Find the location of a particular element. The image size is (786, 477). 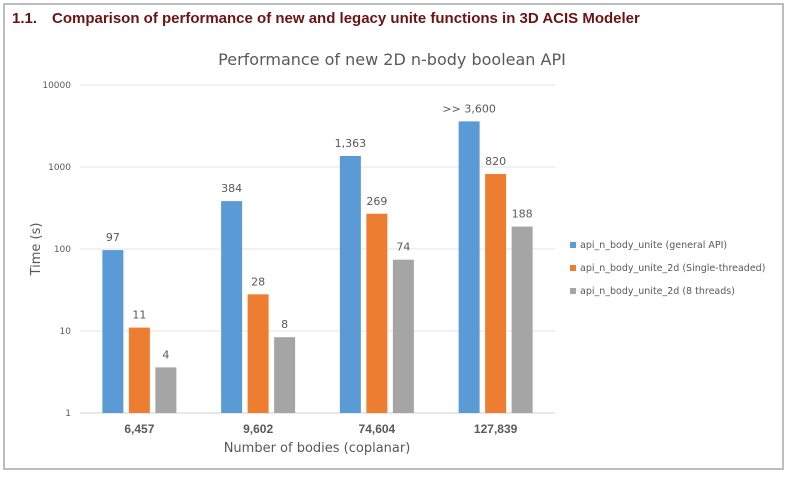

y-axis-label: Time (s) is located at coordinates (36, 250).